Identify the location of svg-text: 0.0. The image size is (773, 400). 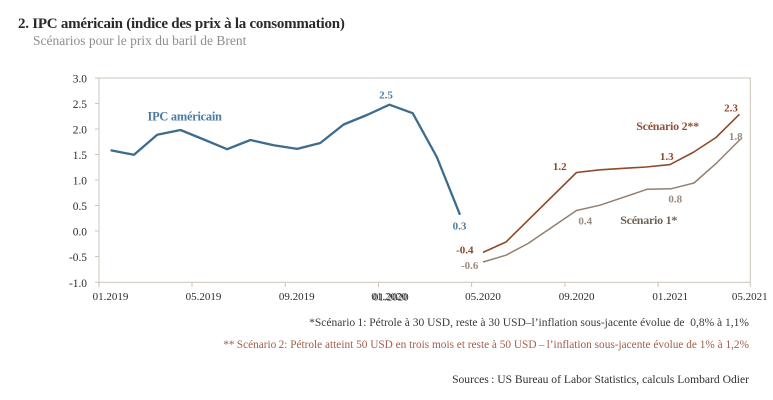
(80, 233).